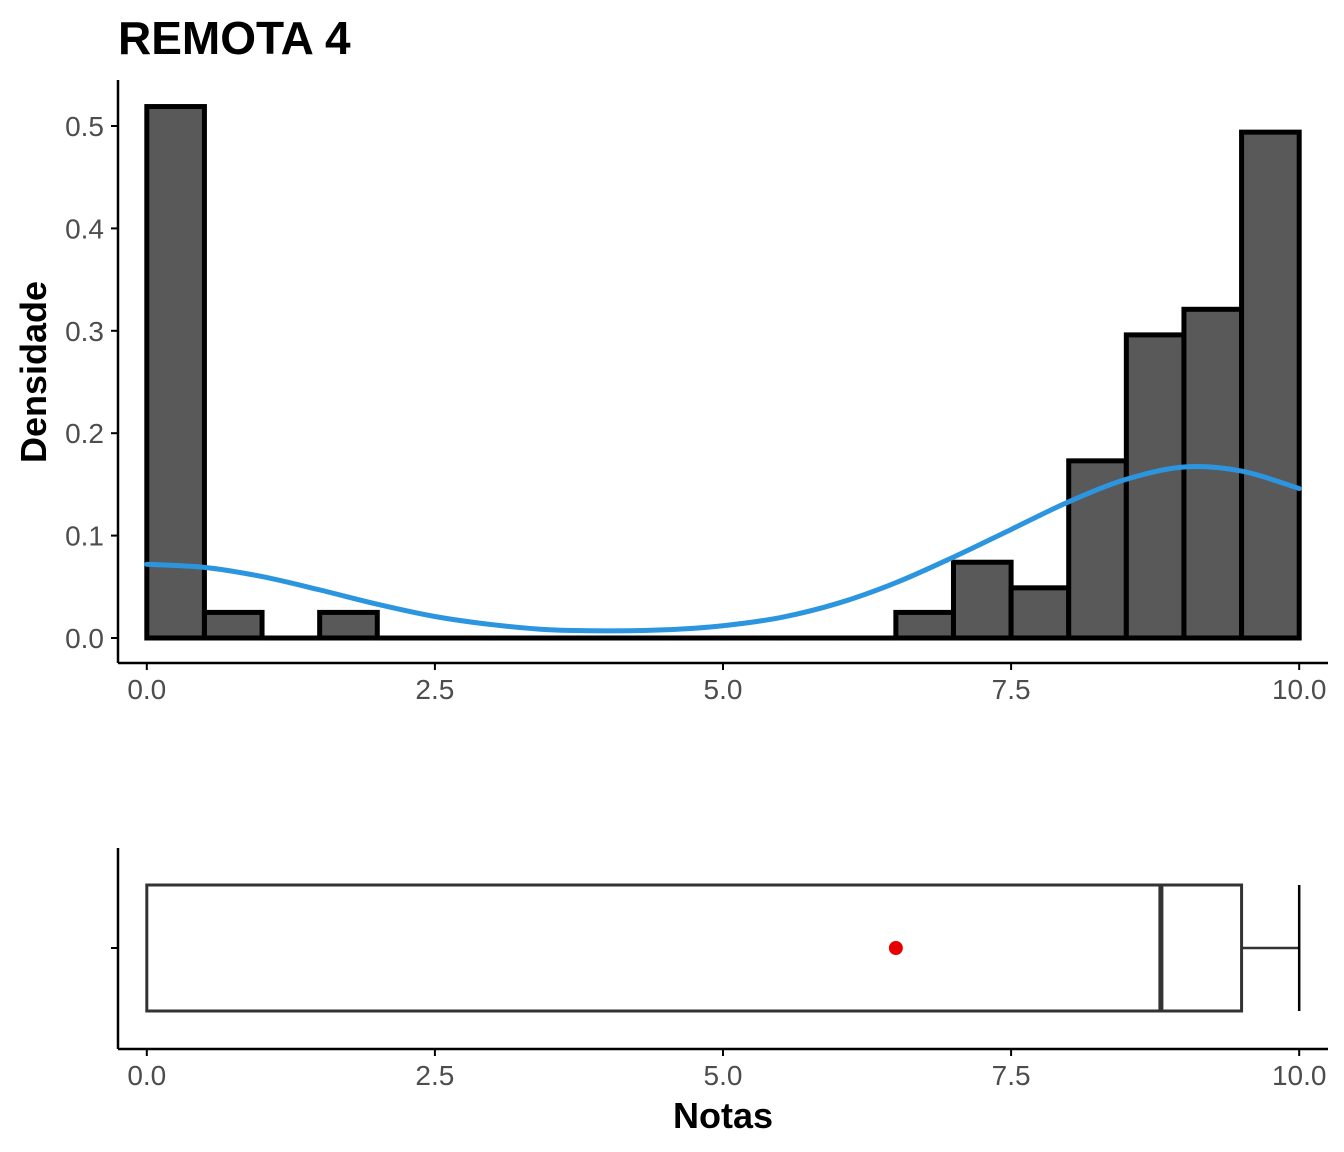 The image size is (1344, 1152). I want to click on y-axis-title: Densidade, so click(33, 372).